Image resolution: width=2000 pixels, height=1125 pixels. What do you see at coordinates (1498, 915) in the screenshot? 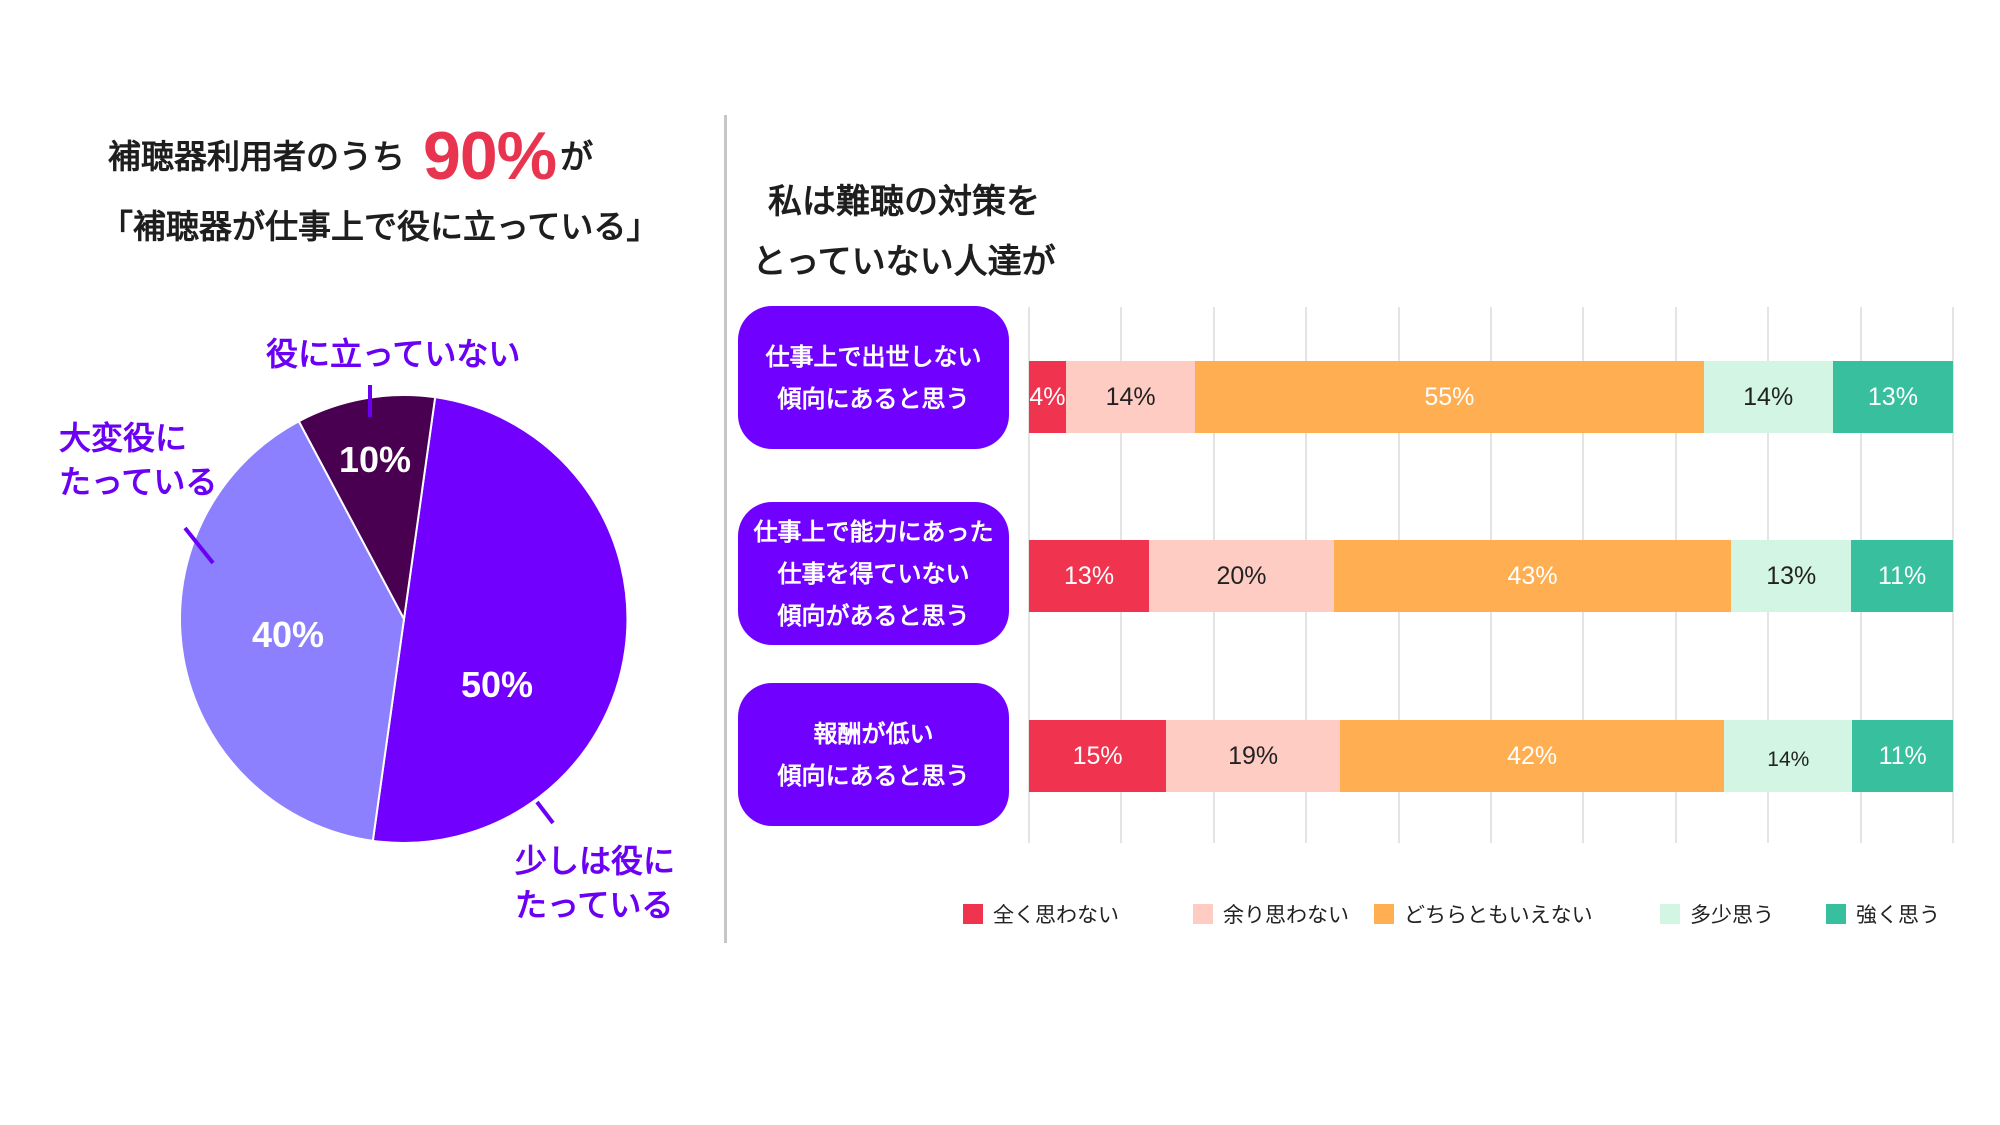
I see `legend-label: どちらともいえない` at bounding box center [1498, 915].